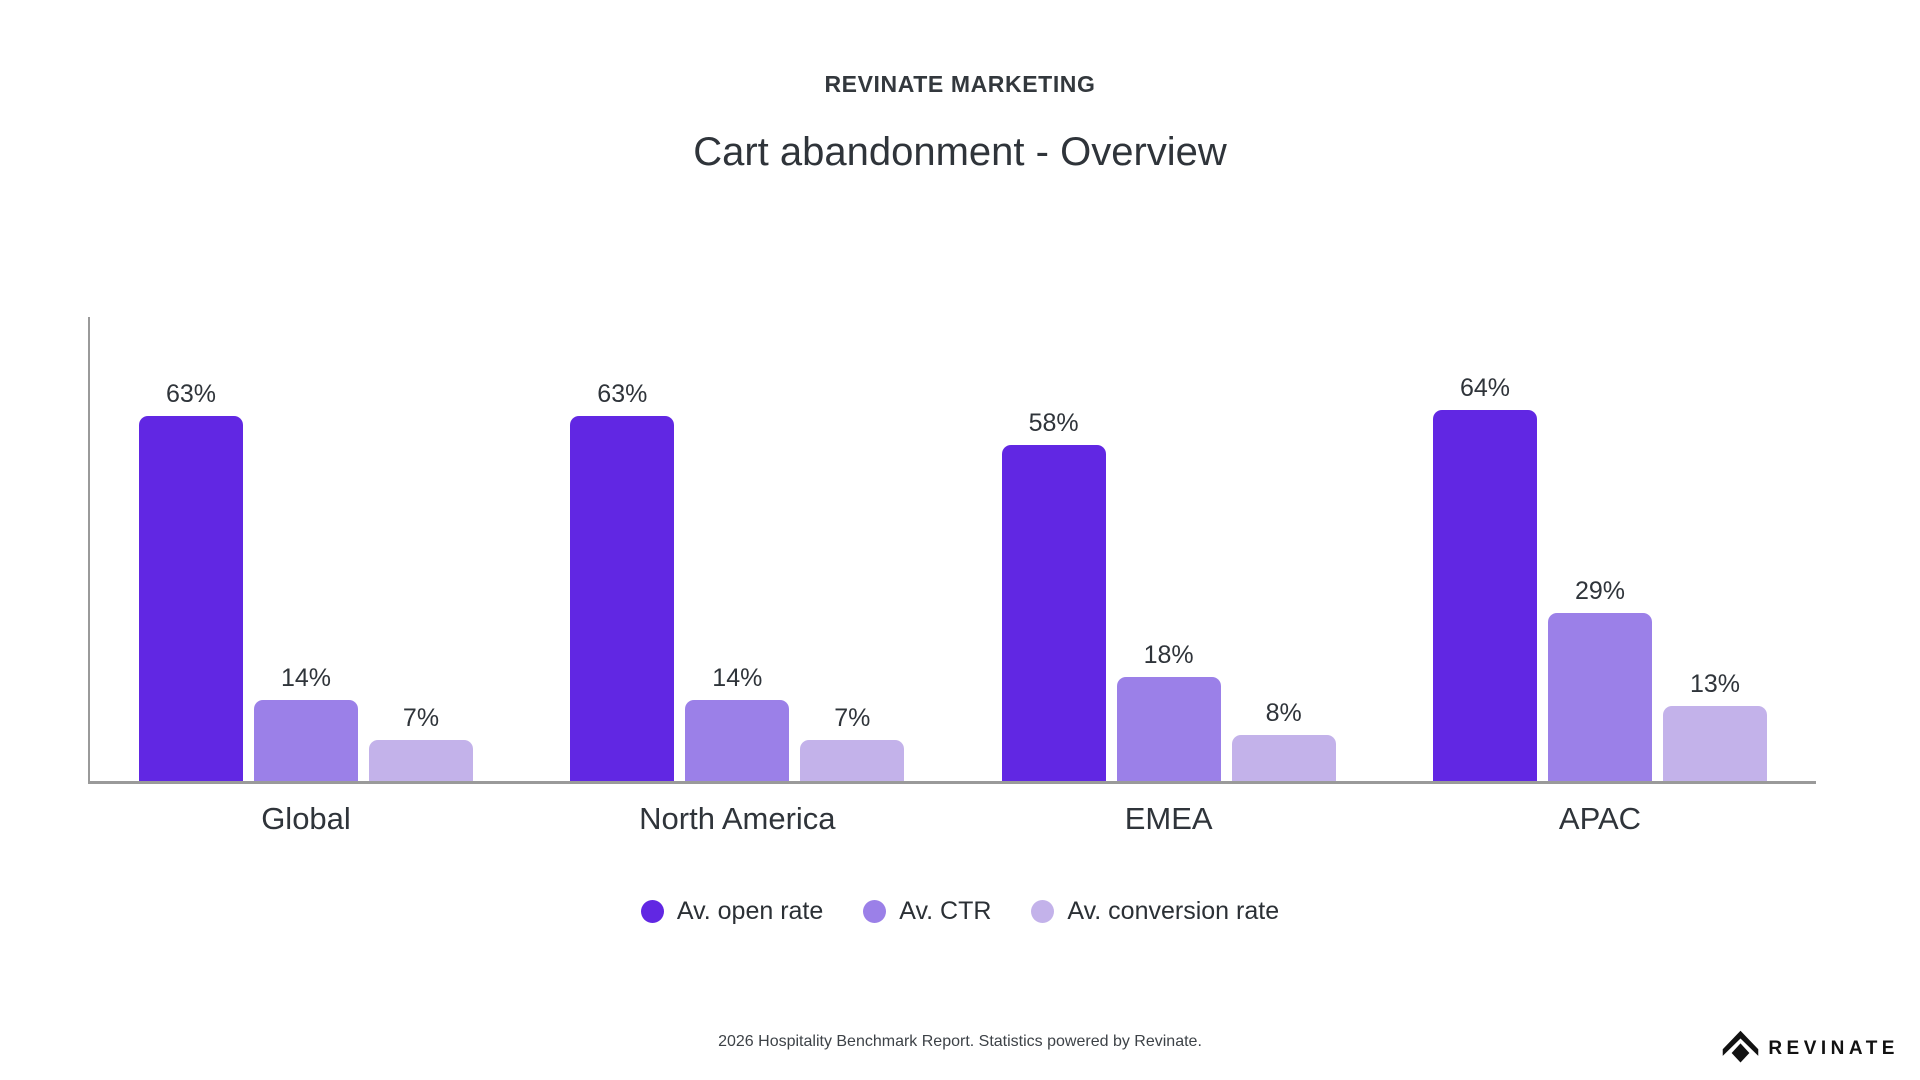  Describe the element at coordinates (852, 760) in the screenshot. I see `bar-av-conversion-rate-north-america` at that location.